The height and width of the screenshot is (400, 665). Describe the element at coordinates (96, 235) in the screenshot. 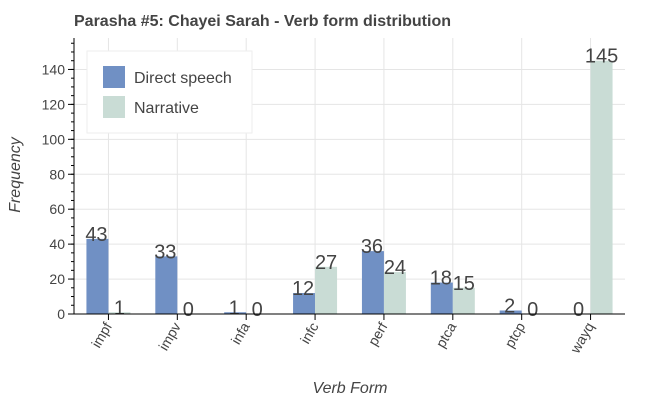

I see `value-label: 43` at that location.